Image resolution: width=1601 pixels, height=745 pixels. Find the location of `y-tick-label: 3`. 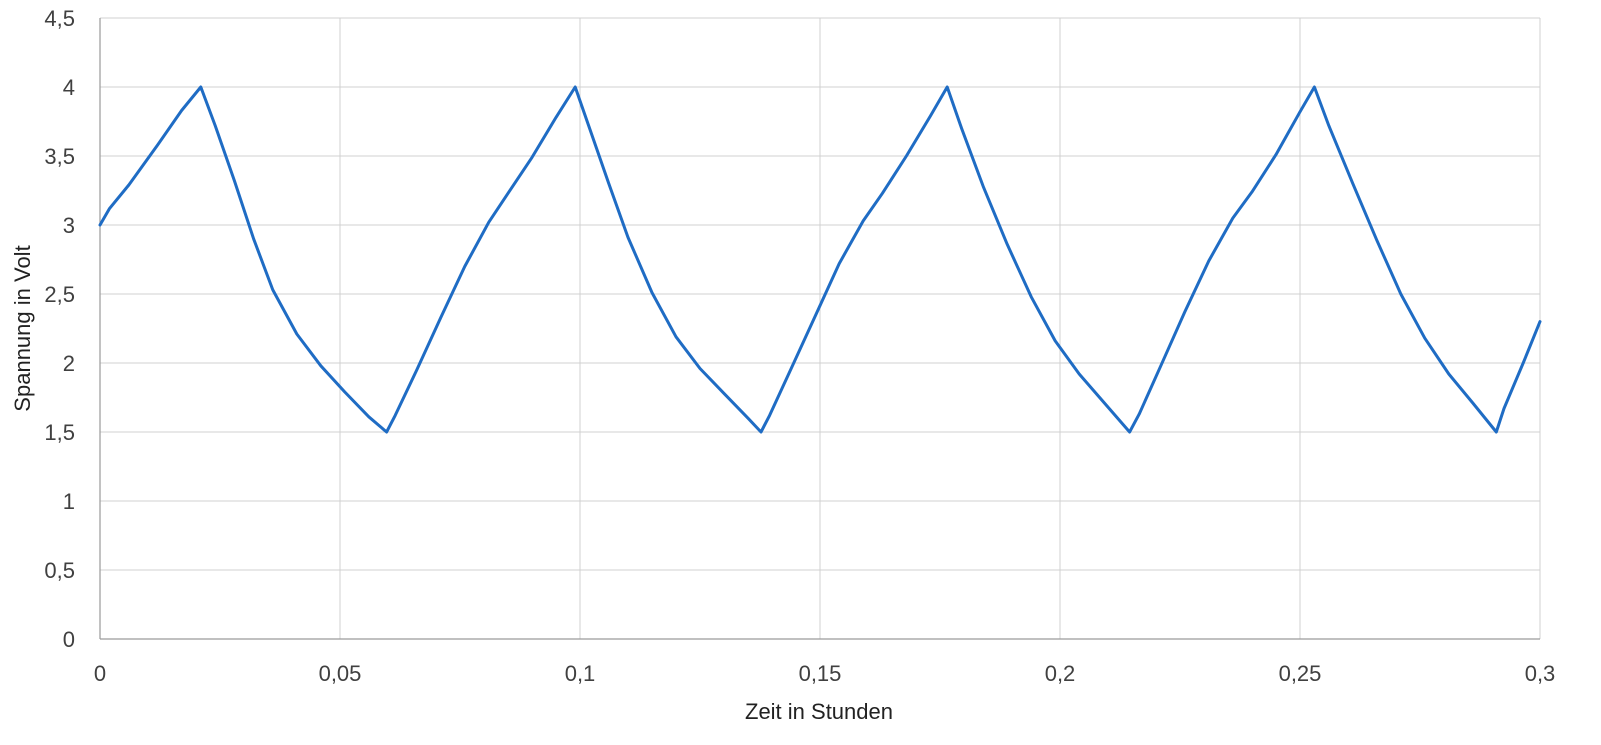

y-tick-label: 3 is located at coordinates (69, 225).